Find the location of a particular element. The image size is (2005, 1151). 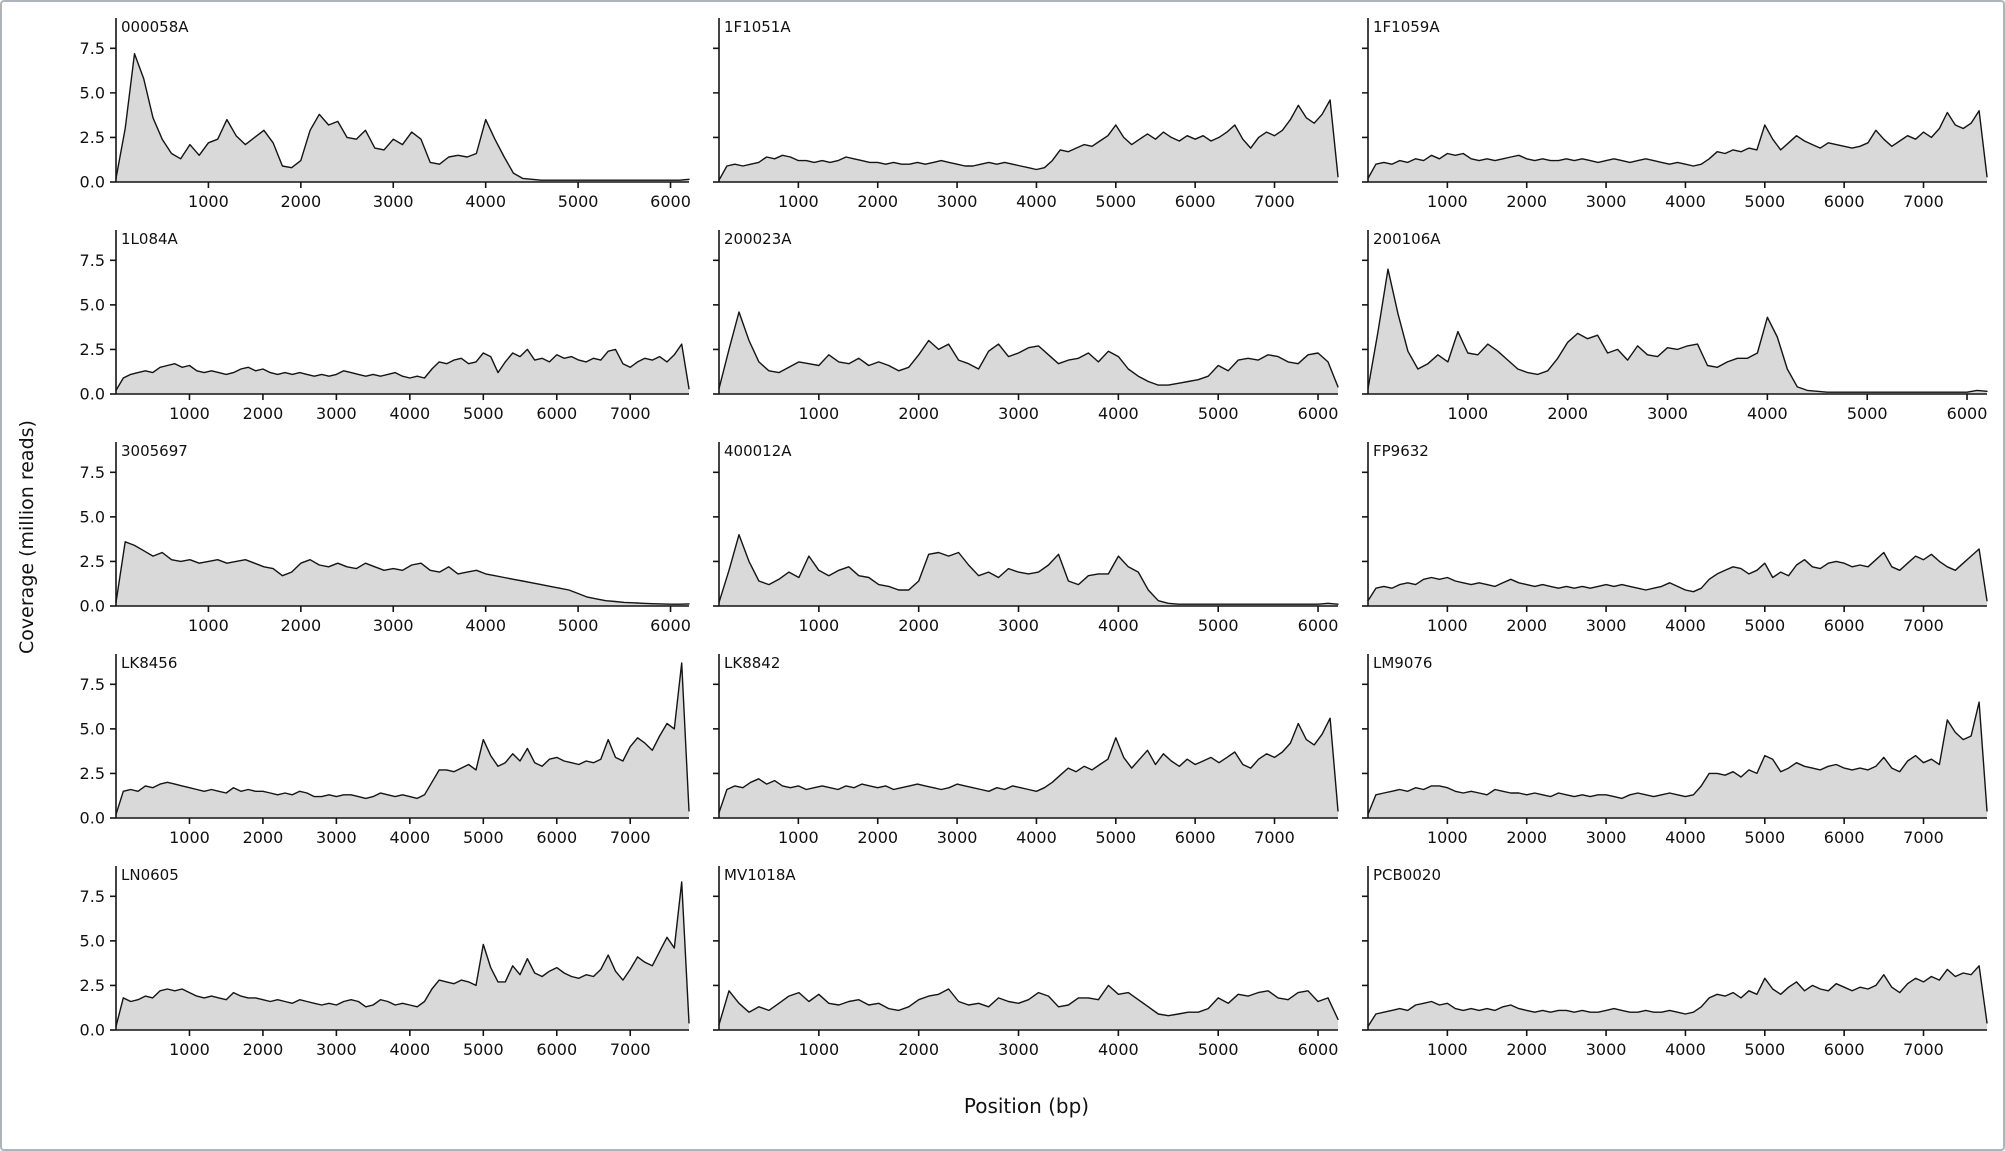

sample-label: MV1018A is located at coordinates (760, 875).